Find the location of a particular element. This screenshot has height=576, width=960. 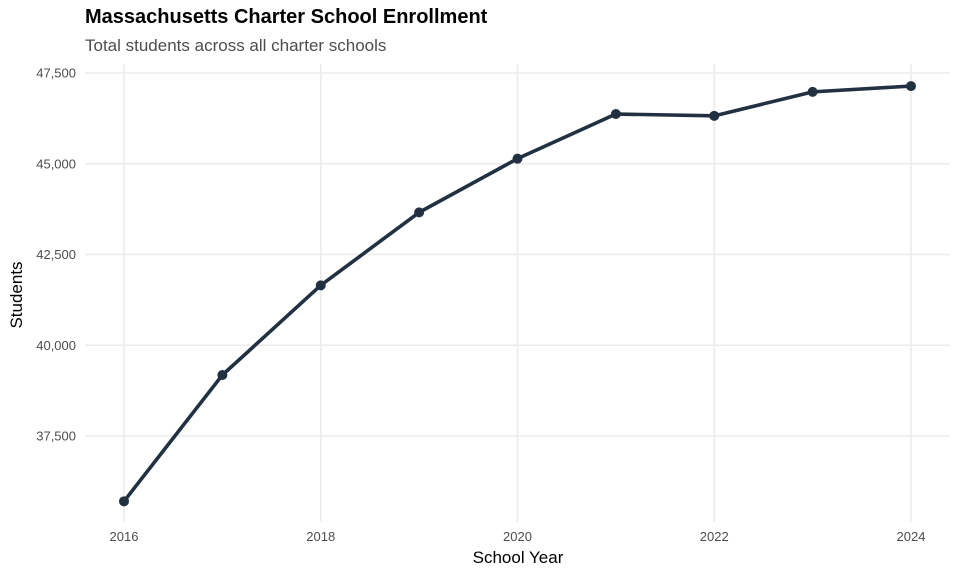

x-axis-title: School Year is located at coordinates (518, 557).